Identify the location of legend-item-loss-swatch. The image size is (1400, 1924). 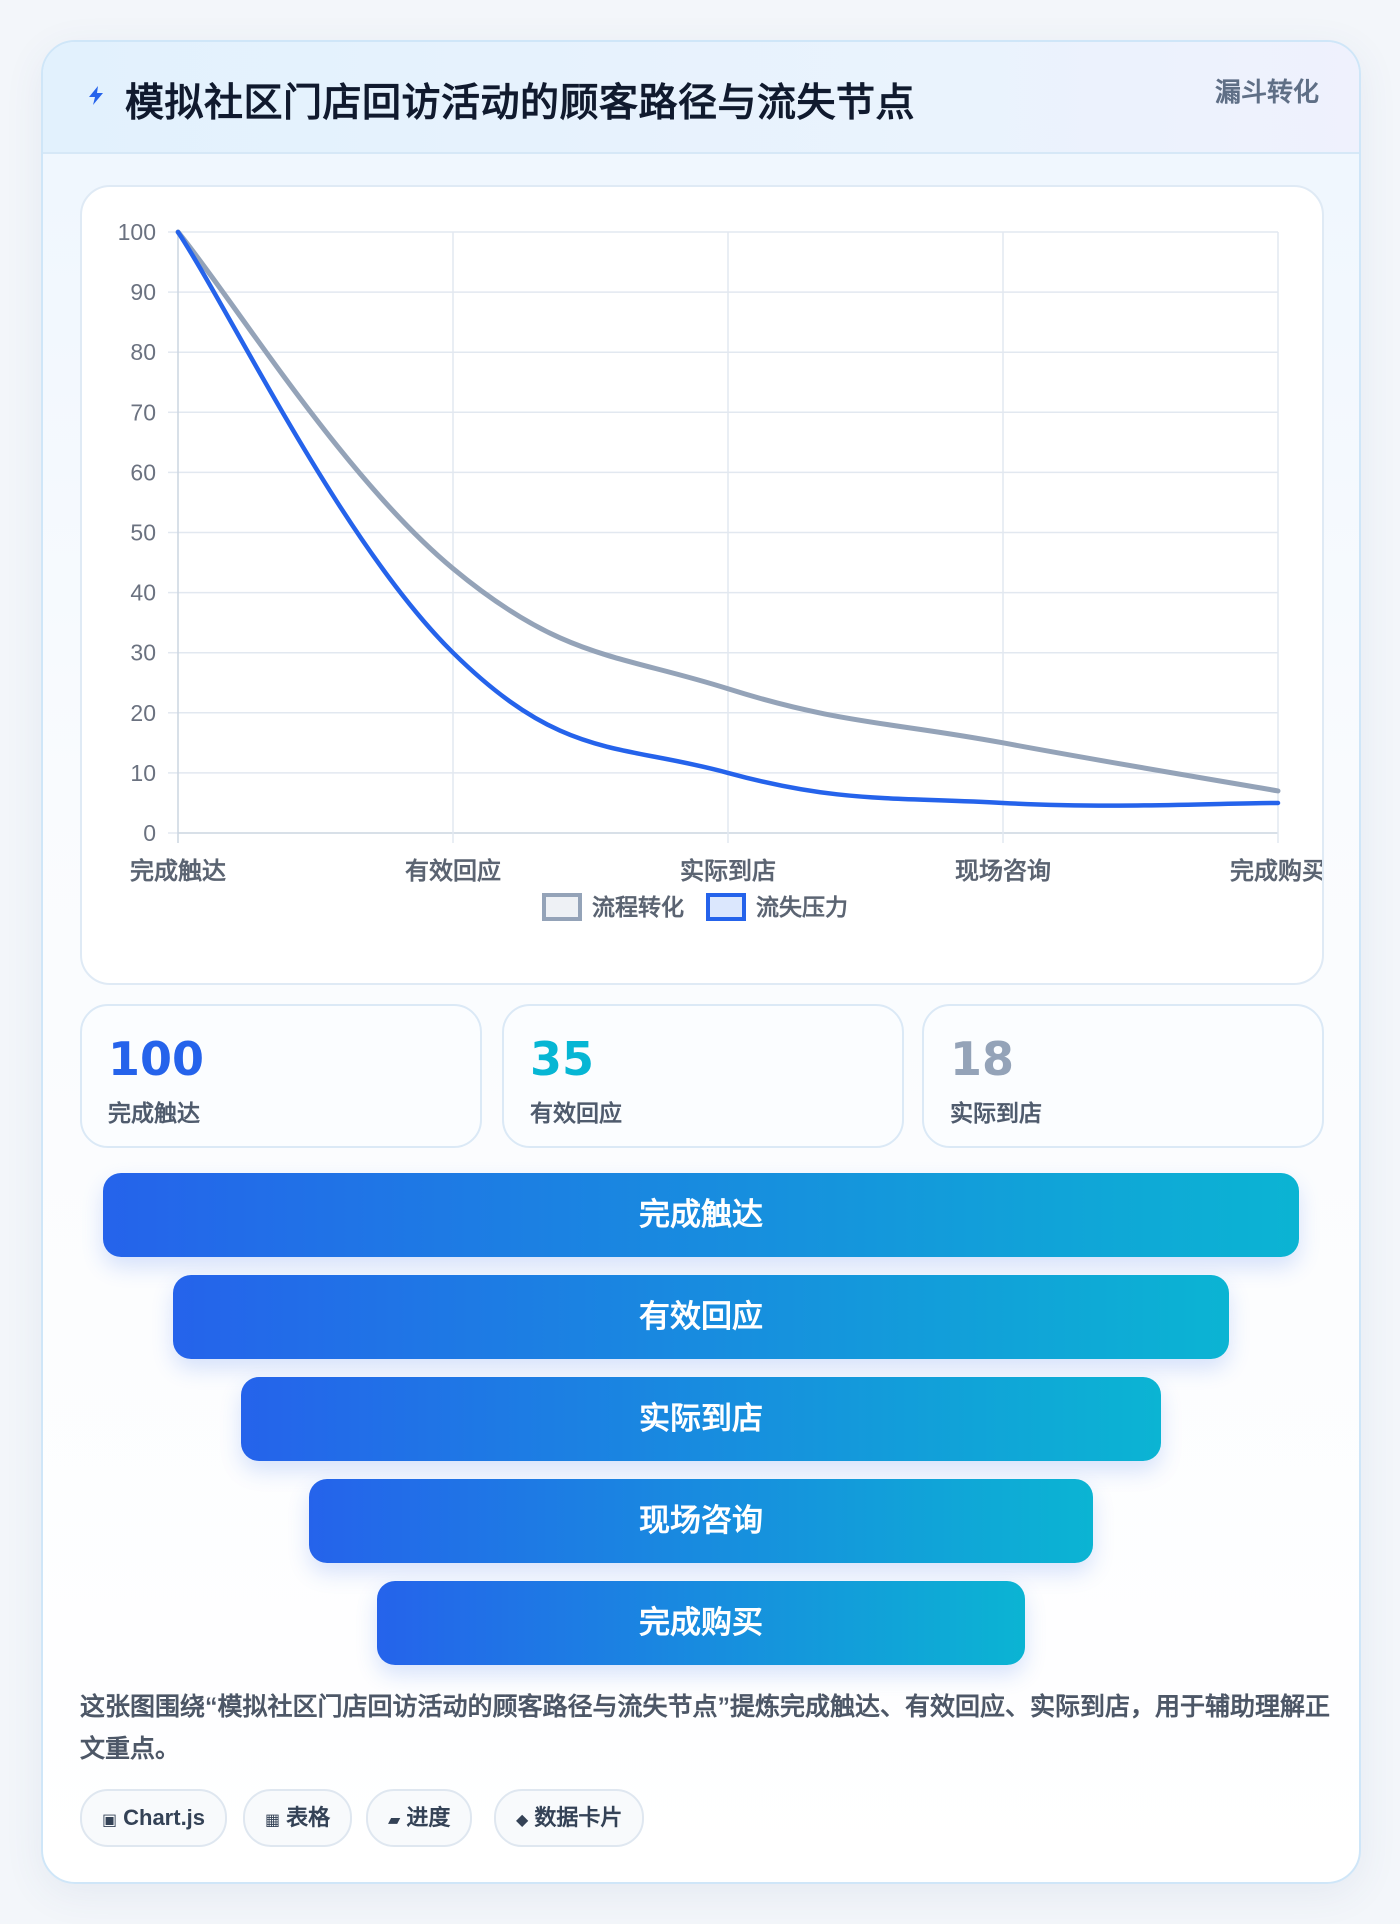
(726, 907).